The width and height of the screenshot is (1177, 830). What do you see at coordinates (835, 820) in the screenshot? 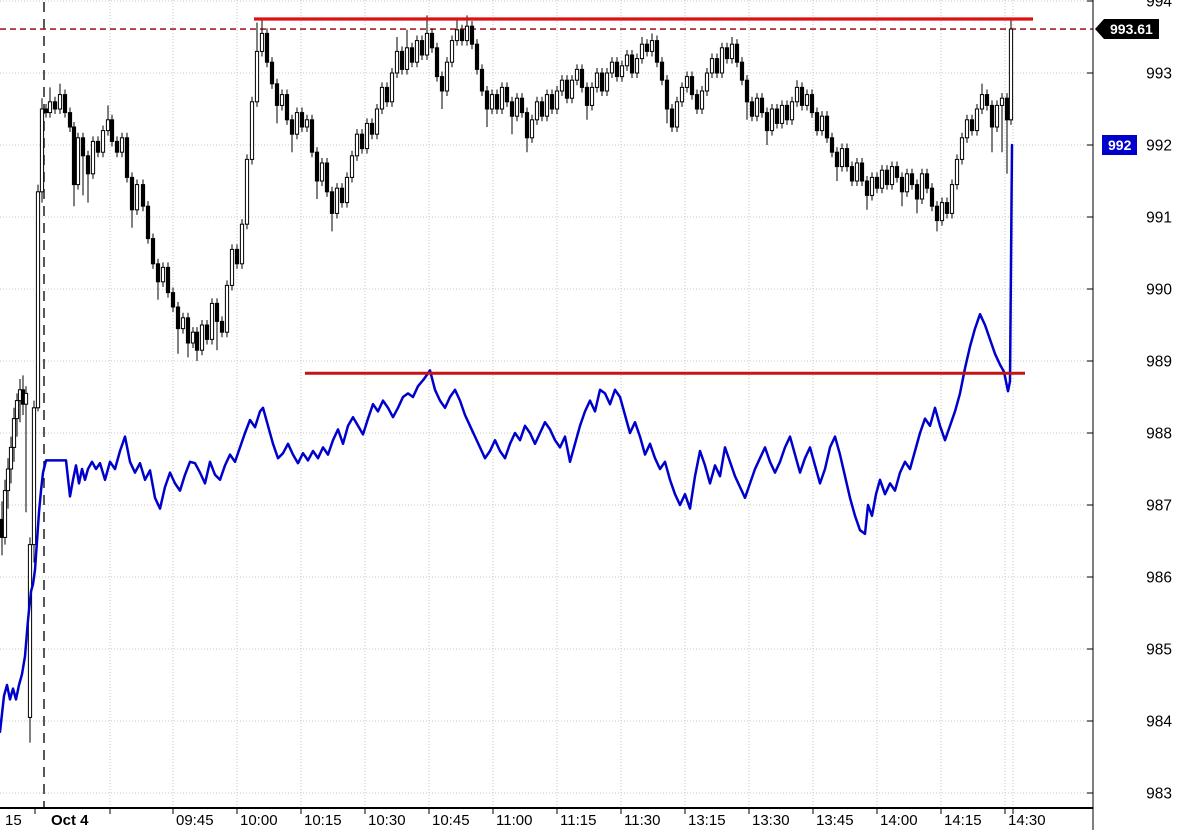
I see `x-axis-label: 13:45` at bounding box center [835, 820].